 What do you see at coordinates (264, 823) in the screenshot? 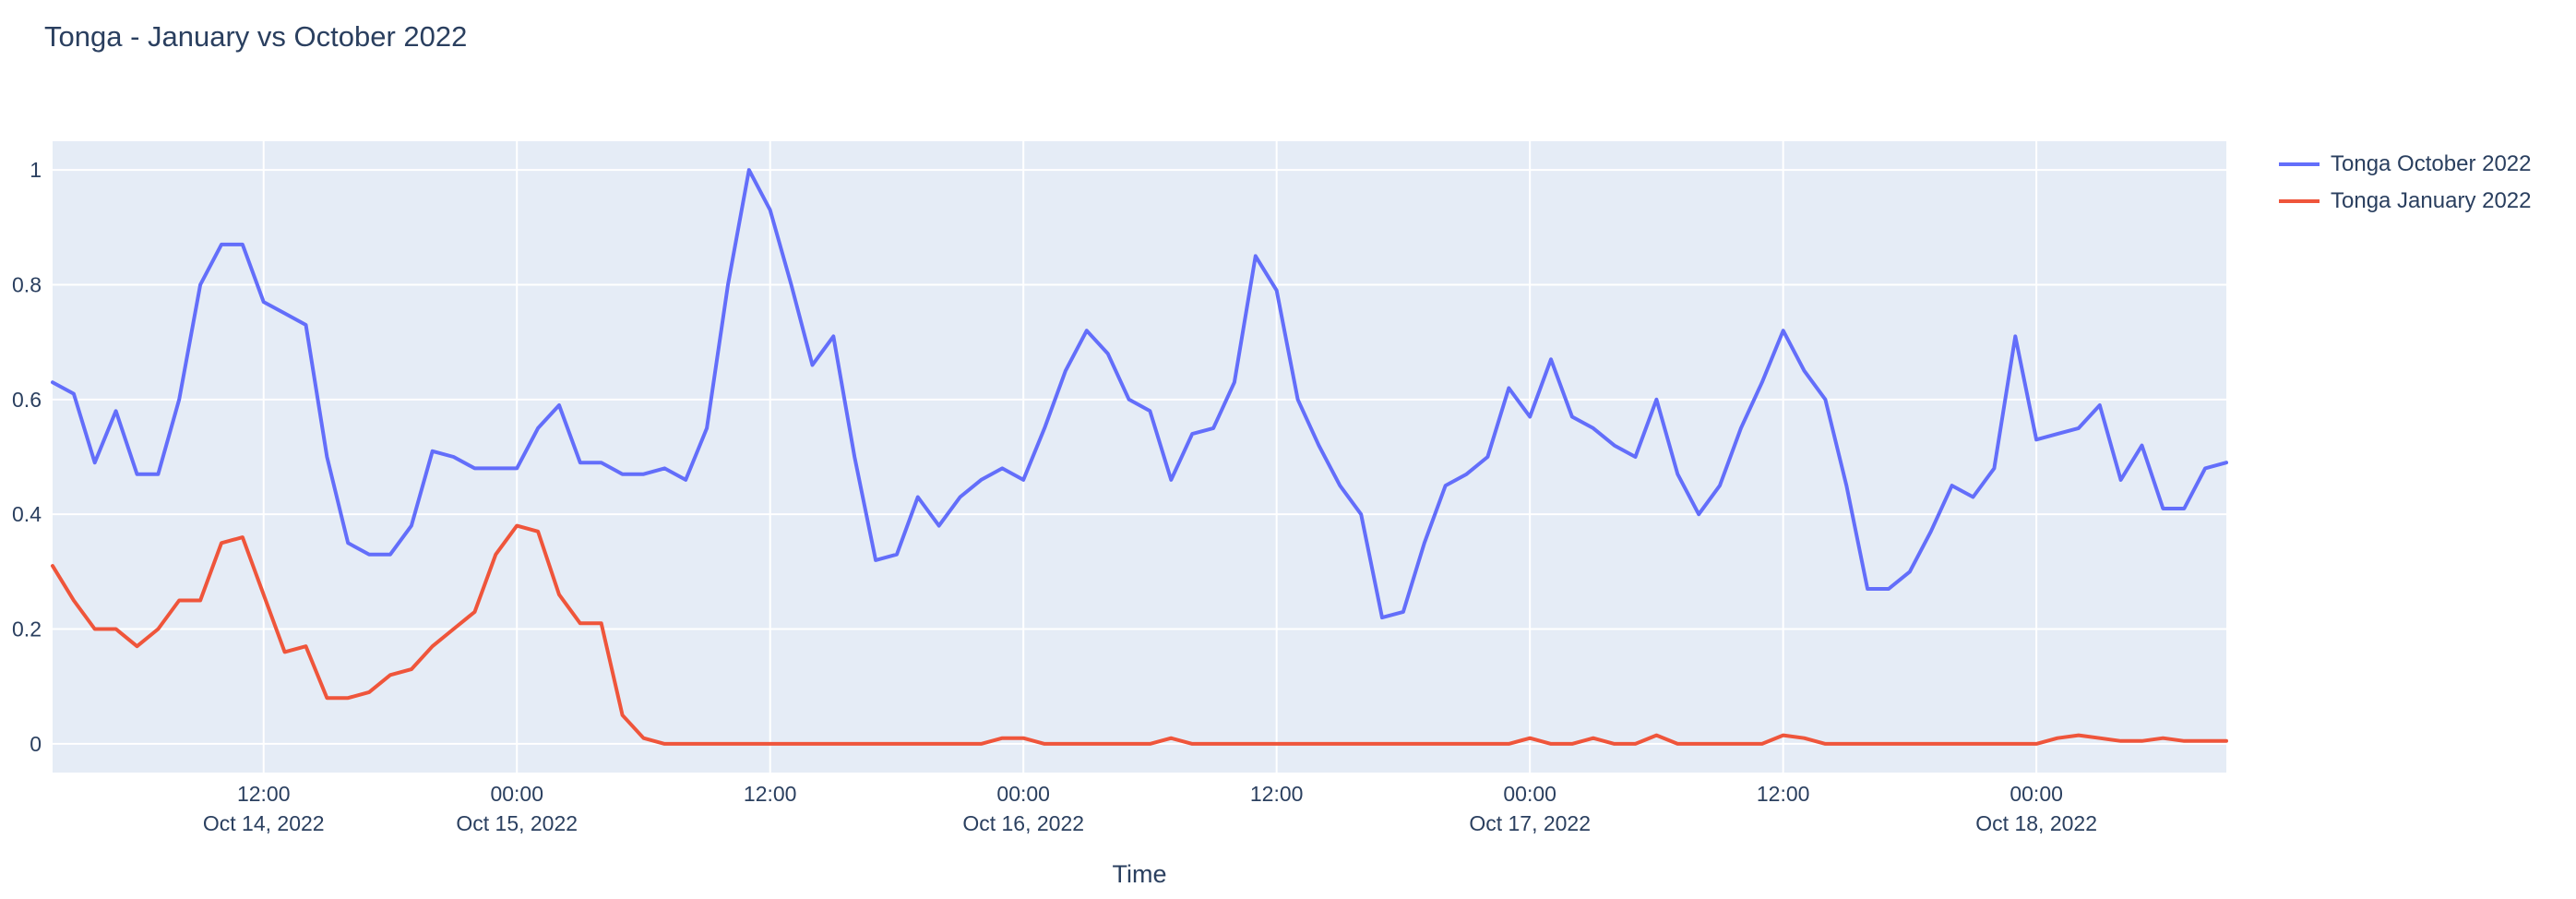
I see `x-tick-label-date: Oct 14, 2022` at bounding box center [264, 823].